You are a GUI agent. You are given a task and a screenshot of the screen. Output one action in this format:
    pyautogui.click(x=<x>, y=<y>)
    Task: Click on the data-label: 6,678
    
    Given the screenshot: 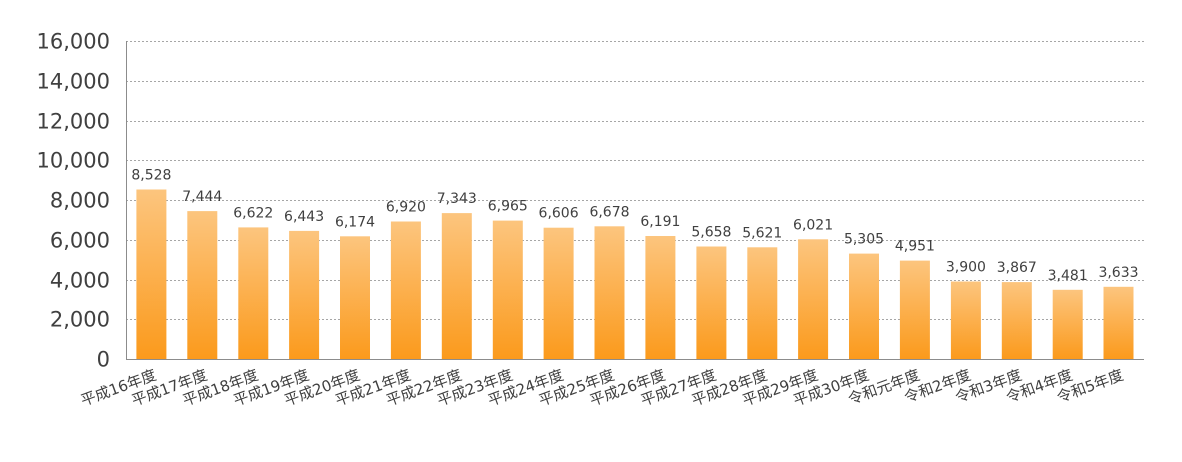 What is the action you would take?
    pyautogui.click(x=609, y=212)
    